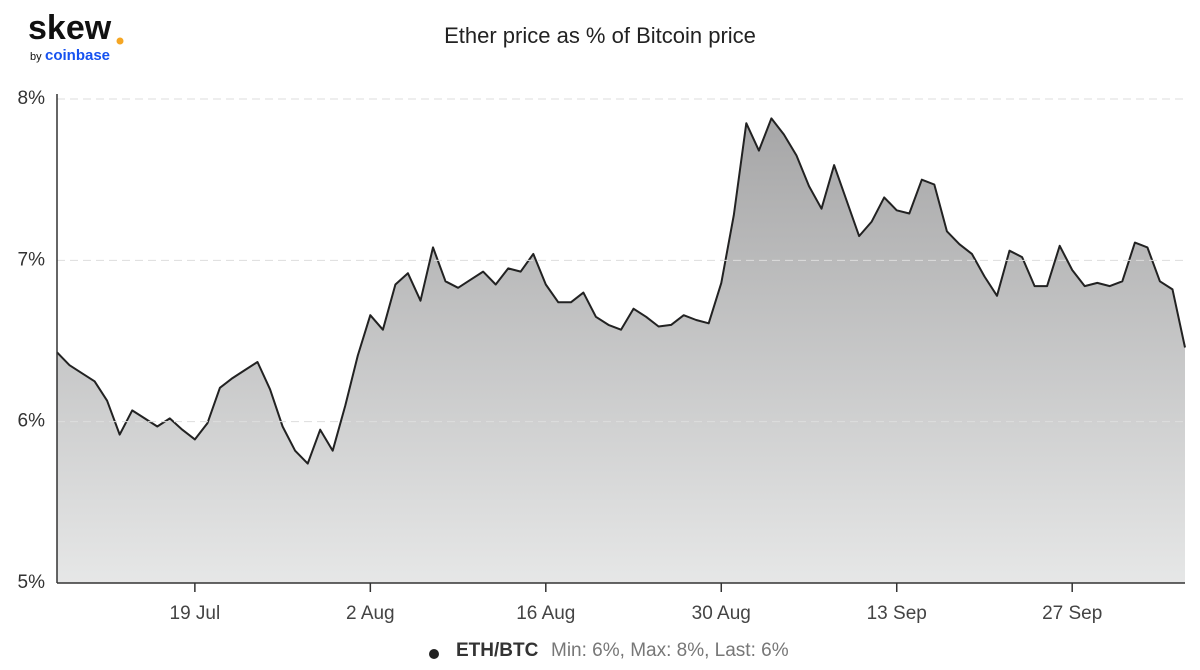  Describe the element at coordinates (670, 650) in the screenshot. I see `legend-stats: Min: 6%, Max: 8%, Last: 6%` at that location.